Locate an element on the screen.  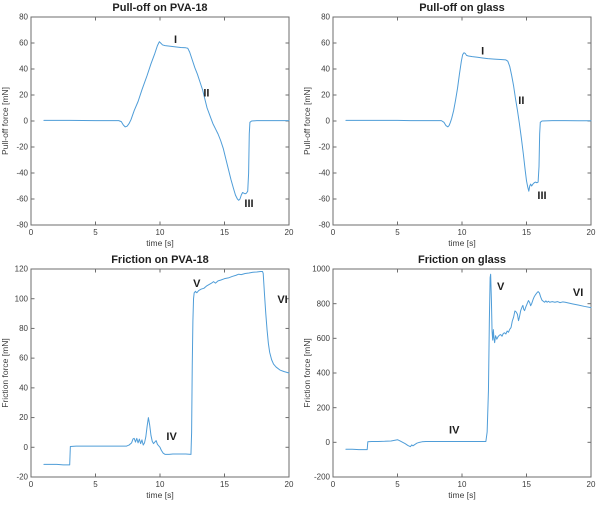
svg-text: 200 is located at coordinates (324, 407).